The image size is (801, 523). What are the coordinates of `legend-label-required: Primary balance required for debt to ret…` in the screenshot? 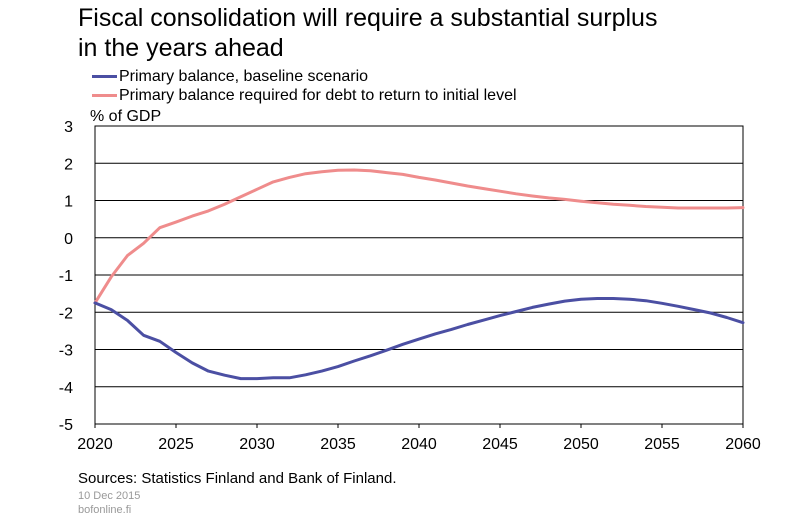 It's located at (318, 95).